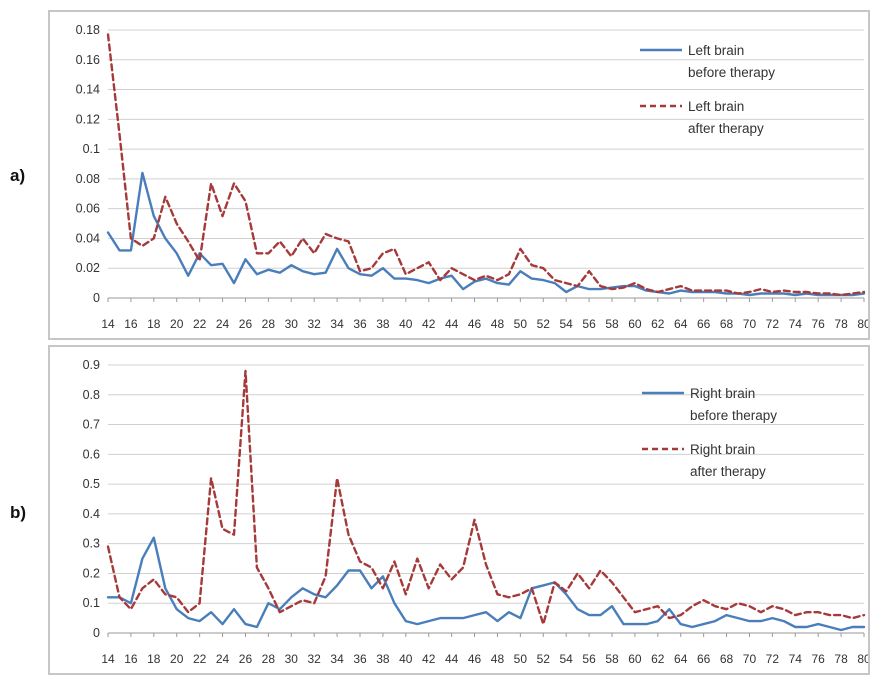 This screenshot has height=681, width=875. Describe the element at coordinates (91, 484) in the screenshot. I see `y-tick-label: 0.5` at that location.